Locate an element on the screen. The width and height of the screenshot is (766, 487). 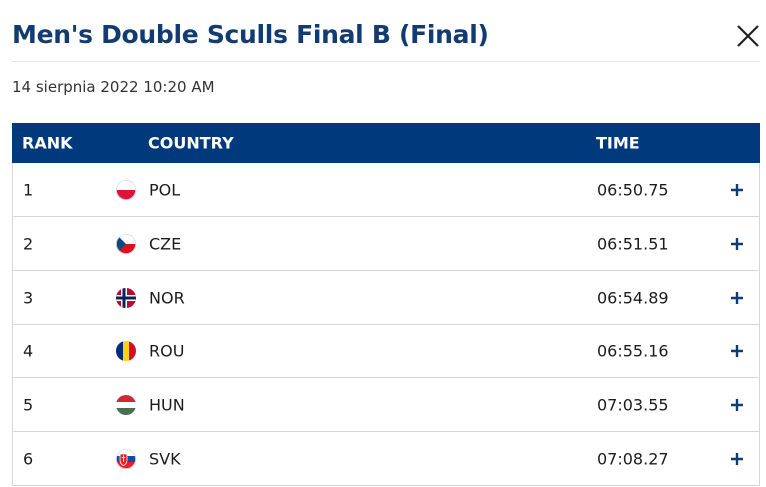
country: HUN is located at coordinates (167, 404).